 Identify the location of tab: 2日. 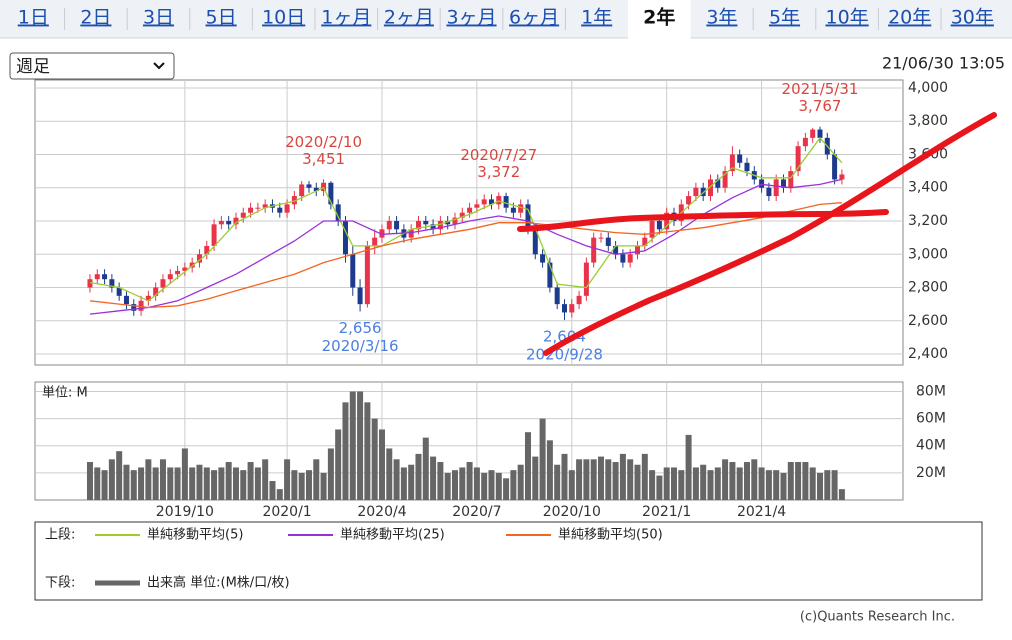
(95, 18).